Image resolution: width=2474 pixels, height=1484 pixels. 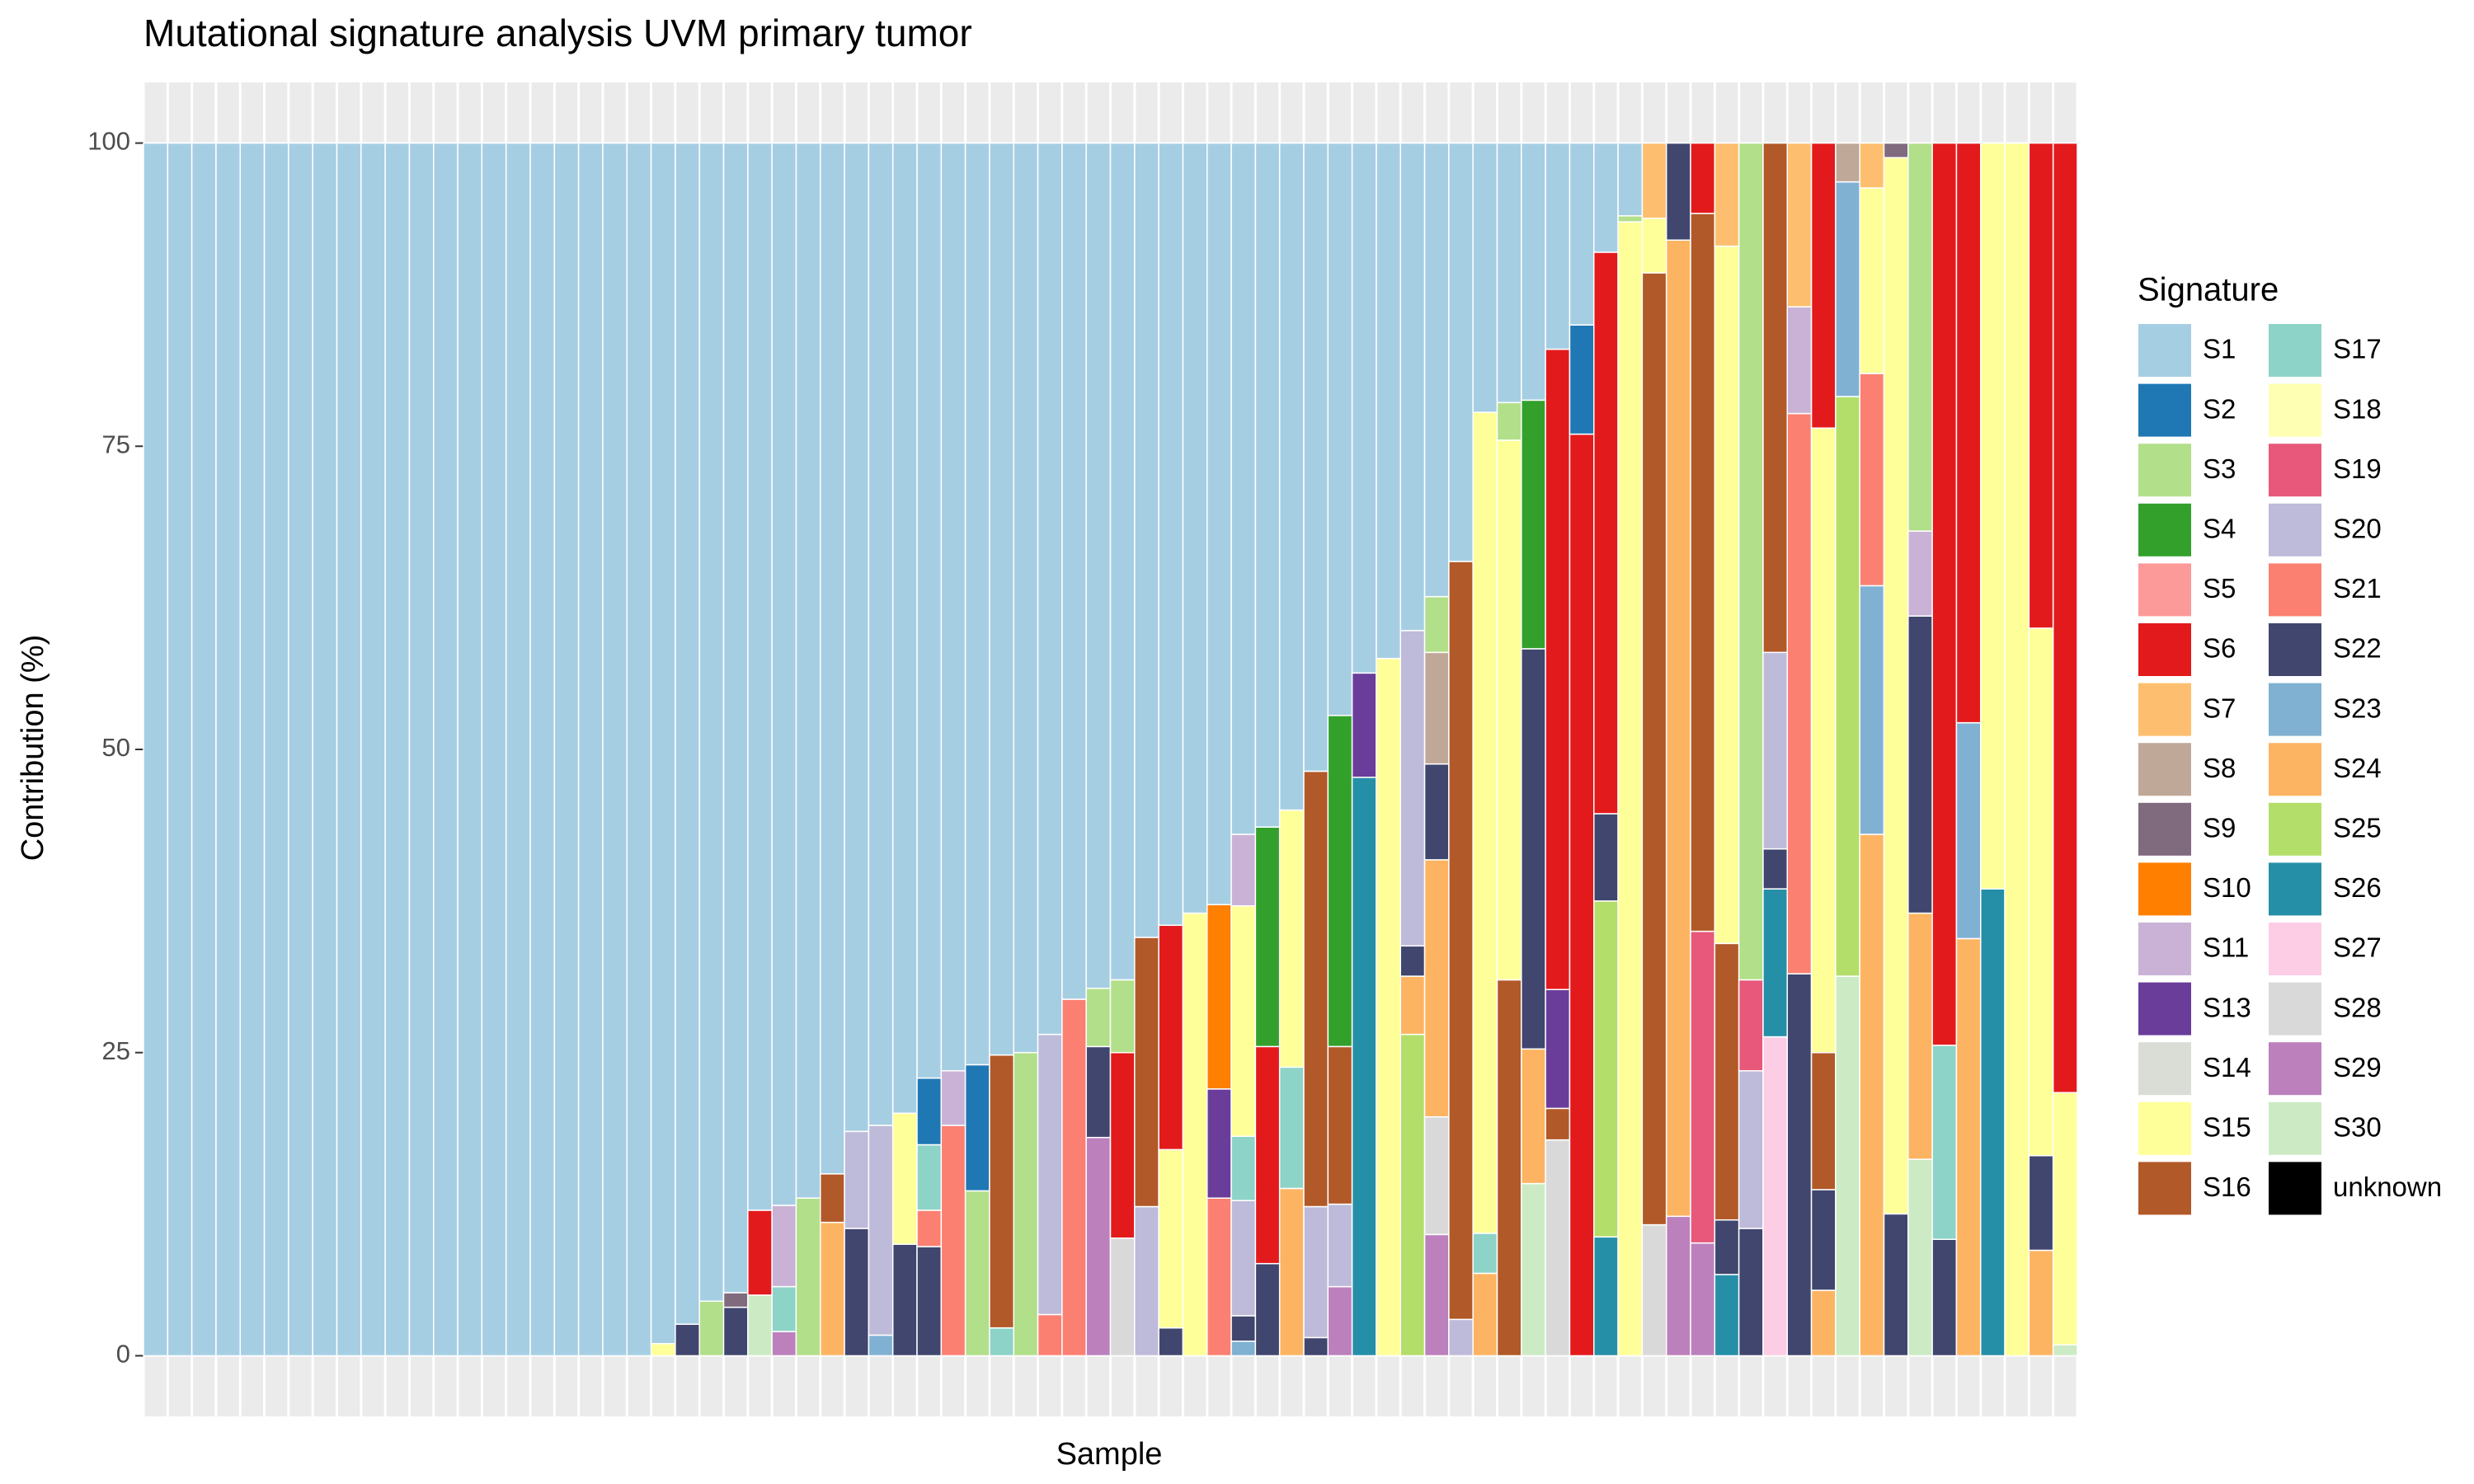 I want to click on legend-label: S10, so click(x=2227, y=887).